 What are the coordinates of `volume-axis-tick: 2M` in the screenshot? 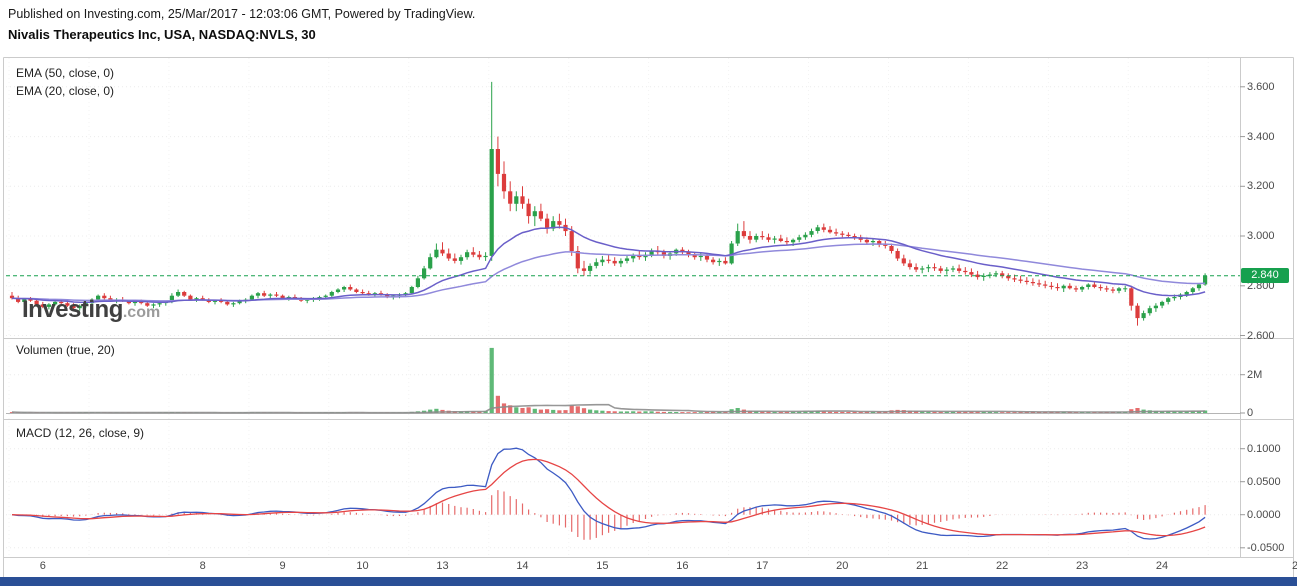 It's located at (1255, 374).